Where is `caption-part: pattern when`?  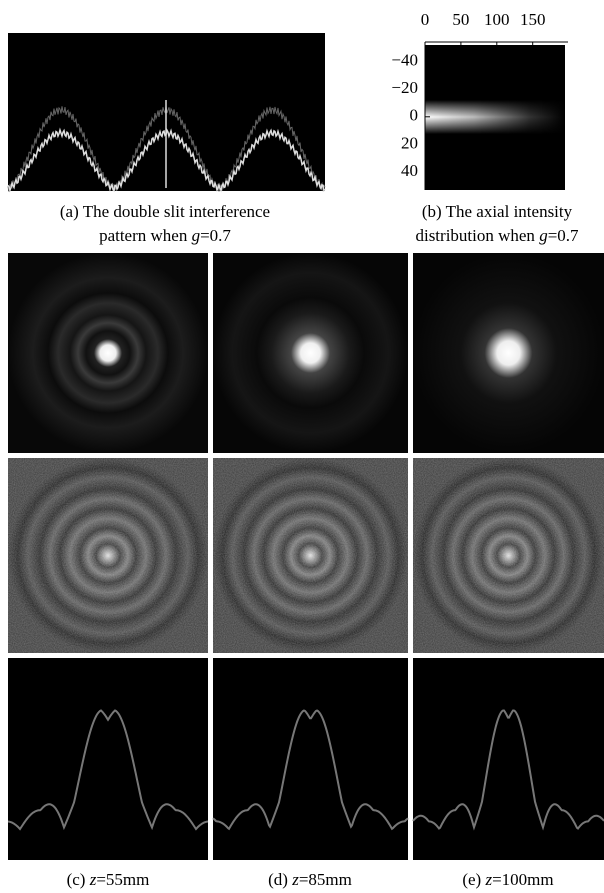 caption-part: pattern when is located at coordinates (145, 235).